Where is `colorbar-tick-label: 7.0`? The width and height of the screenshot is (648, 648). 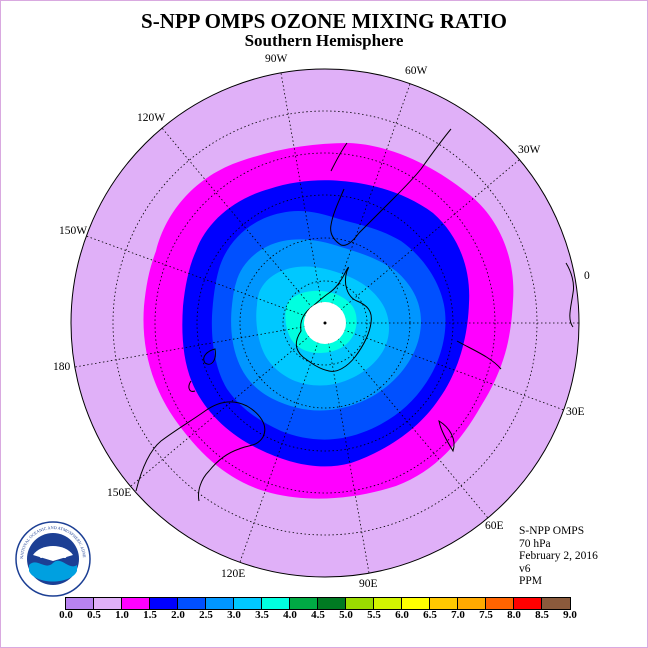 colorbar-tick-label: 7.0 is located at coordinates (458, 615).